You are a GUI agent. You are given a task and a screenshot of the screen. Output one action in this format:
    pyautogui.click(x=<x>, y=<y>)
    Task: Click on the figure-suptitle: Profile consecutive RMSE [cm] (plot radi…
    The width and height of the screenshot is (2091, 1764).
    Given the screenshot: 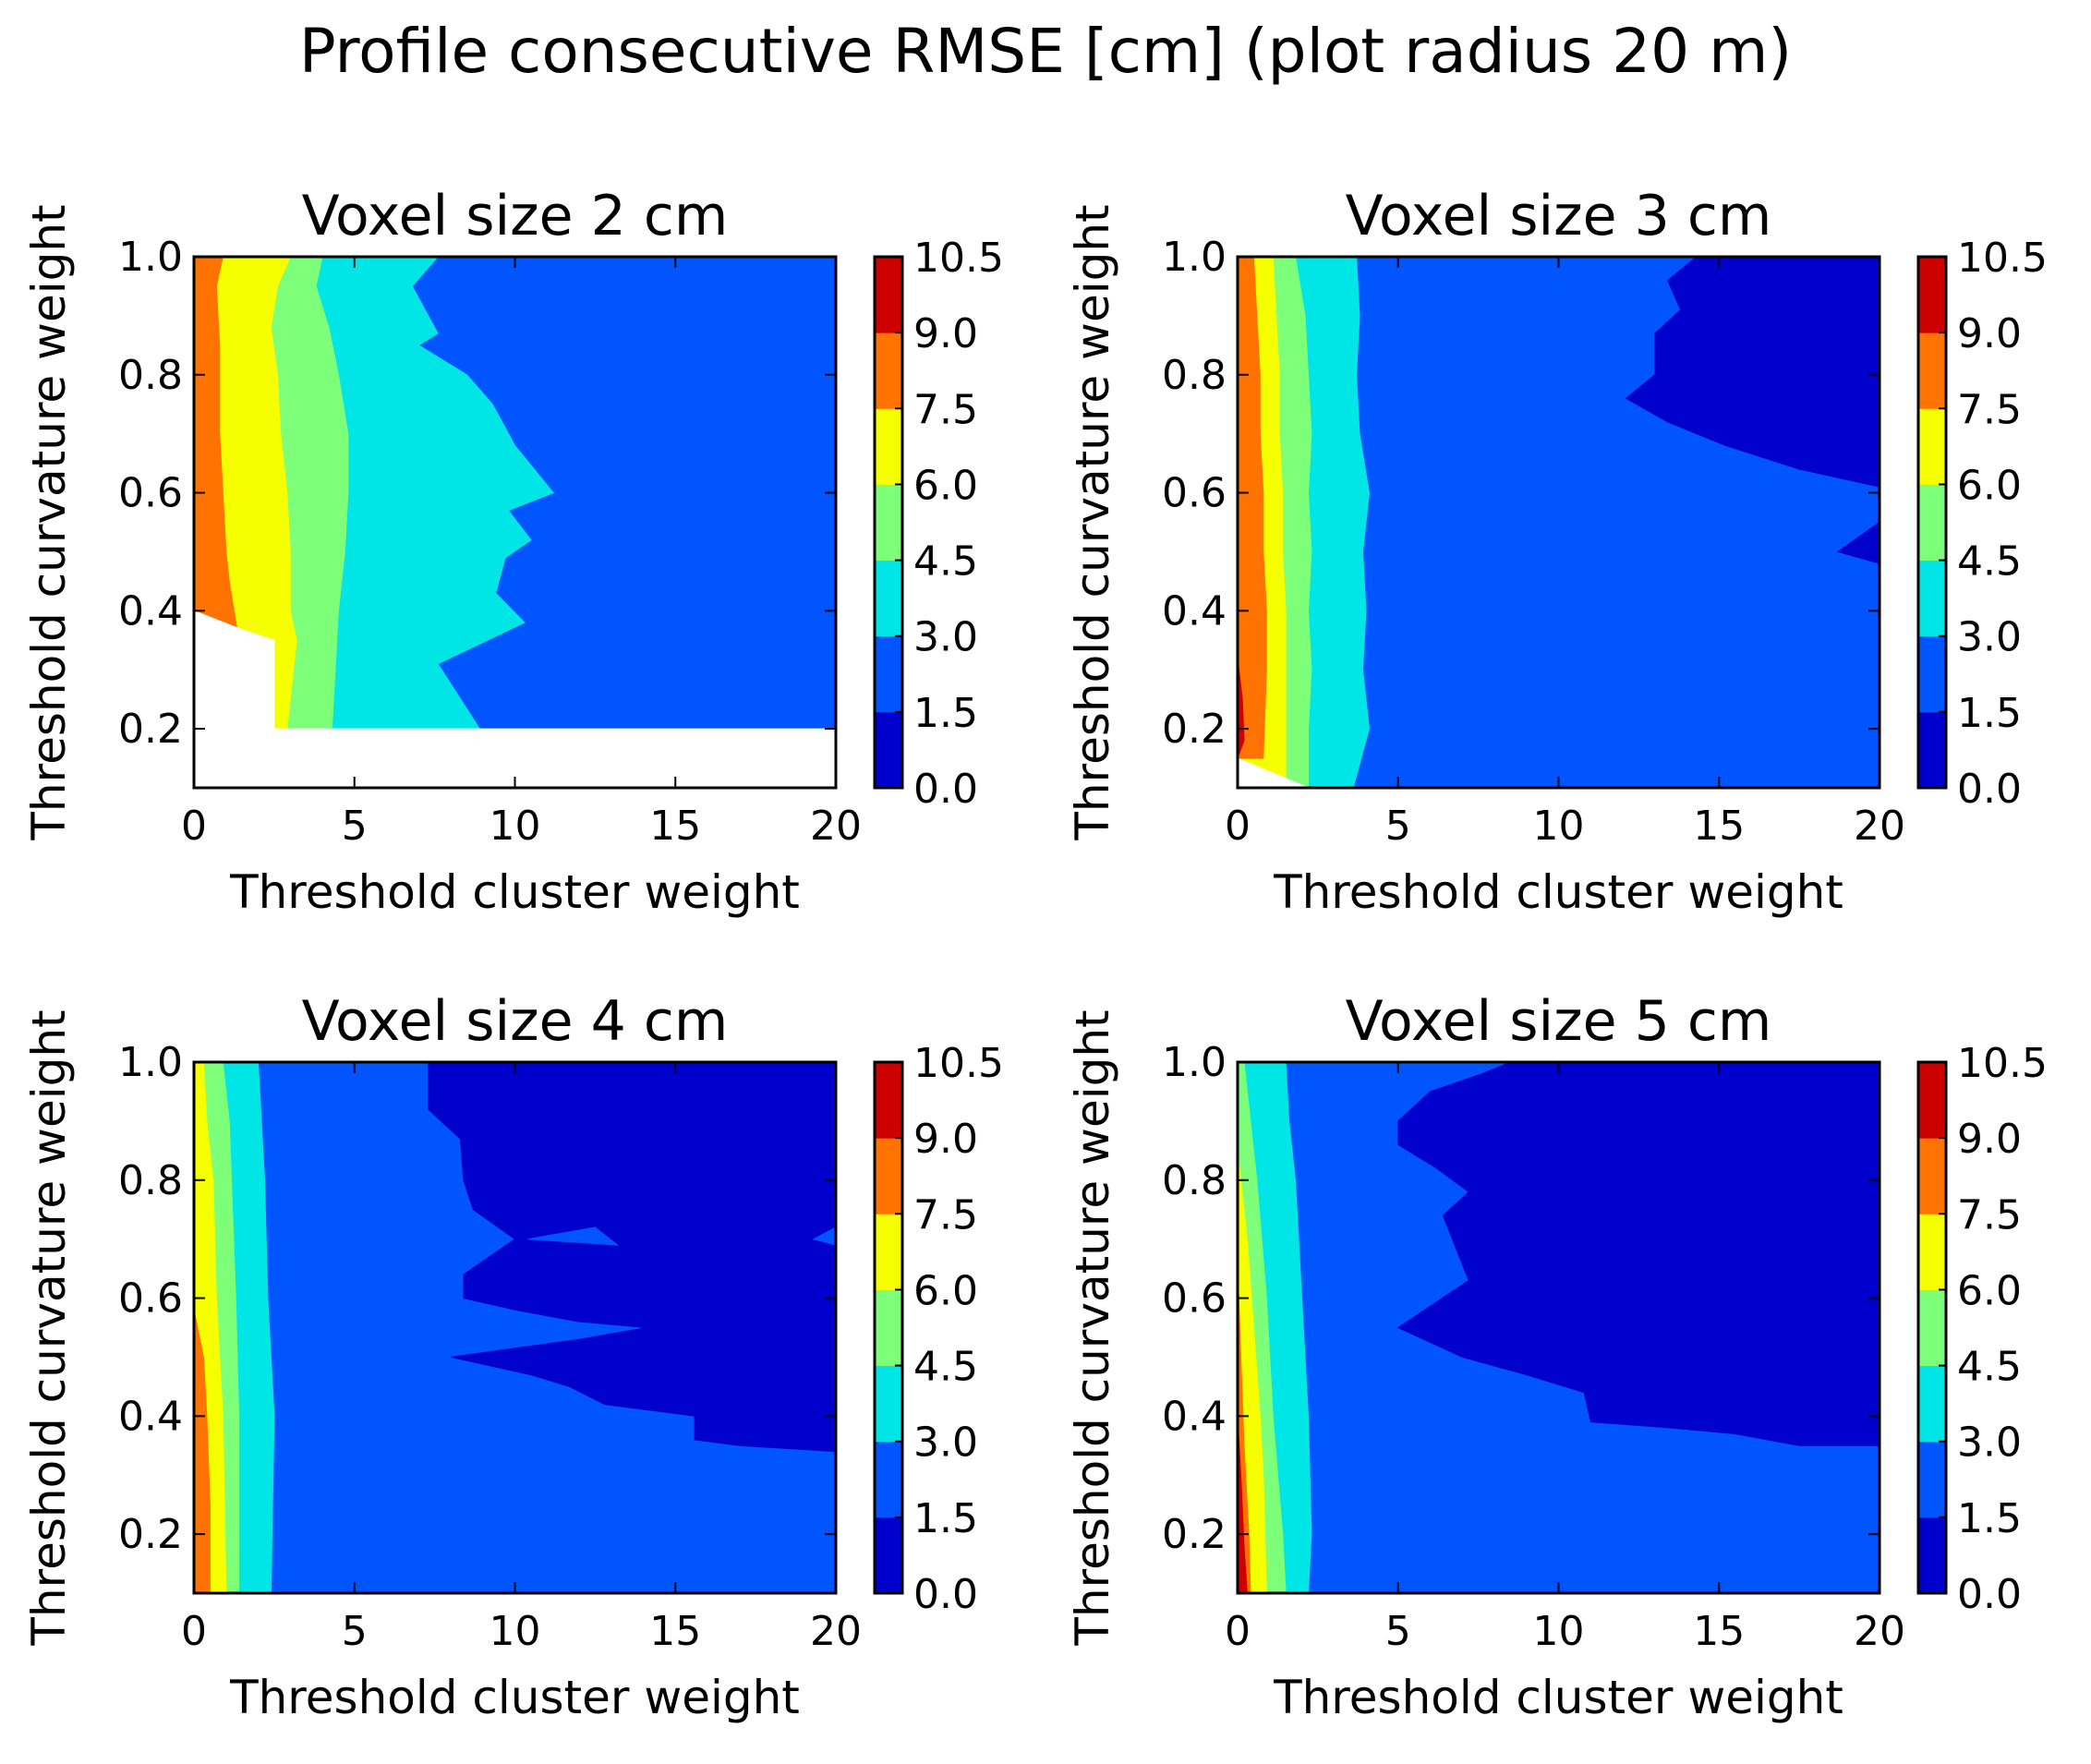 What is the action you would take?
    pyautogui.click(x=1045, y=52)
    